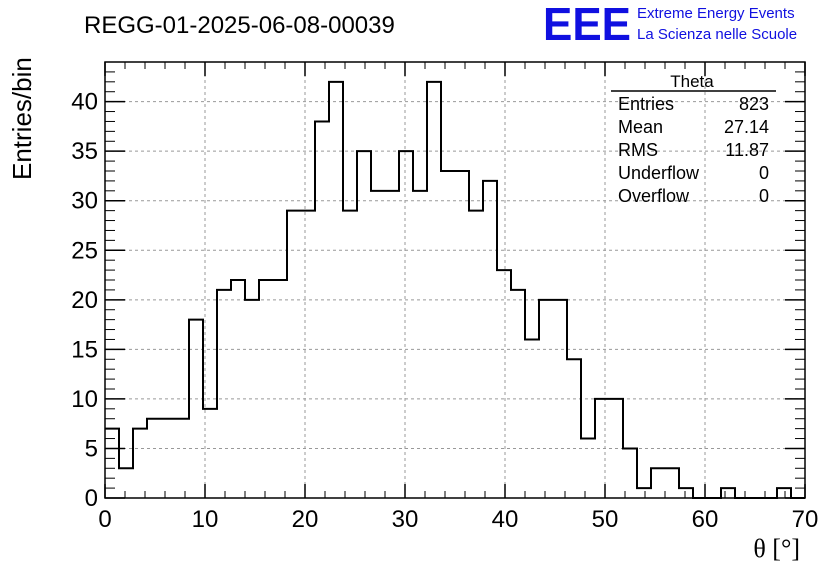 The image size is (836, 572). What do you see at coordinates (776, 548) in the screenshot?
I see `x-axis-label: θ [°]` at bounding box center [776, 548].